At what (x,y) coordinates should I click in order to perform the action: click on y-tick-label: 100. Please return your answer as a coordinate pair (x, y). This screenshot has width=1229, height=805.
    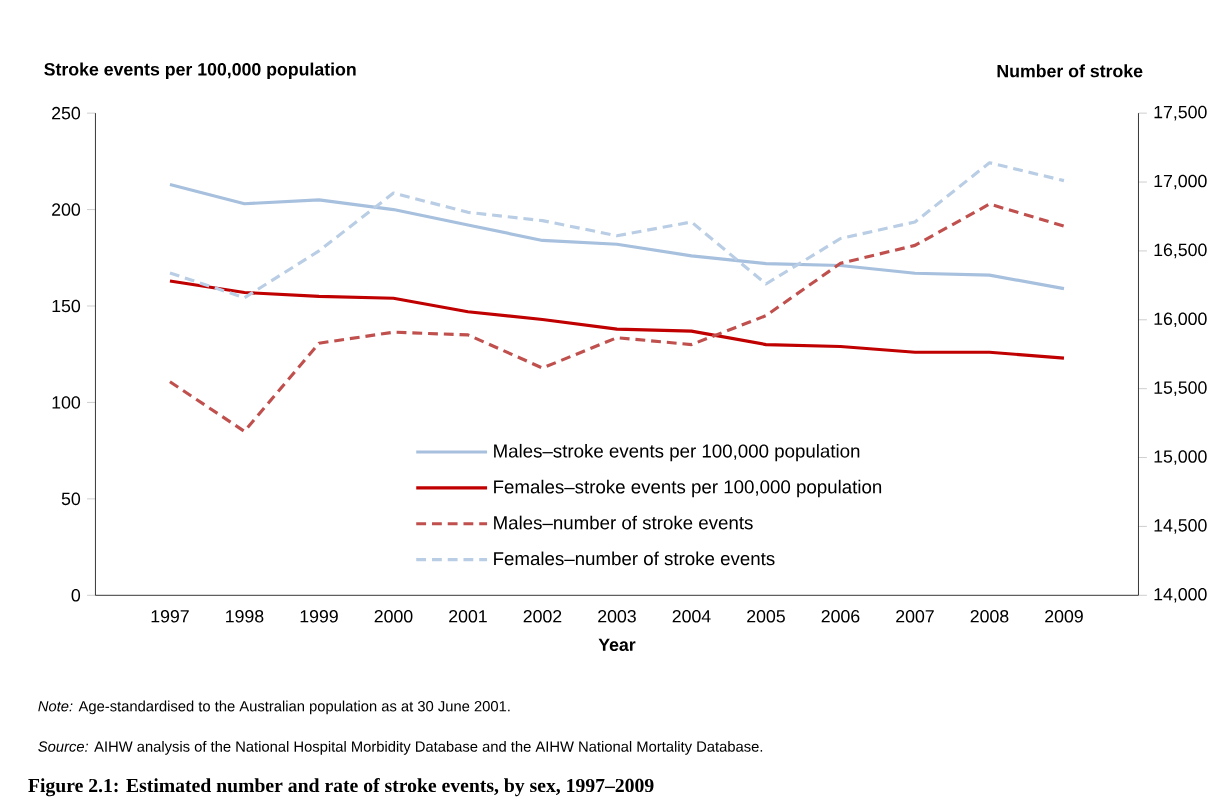
    Looking at the image, I should click on (66, 402).